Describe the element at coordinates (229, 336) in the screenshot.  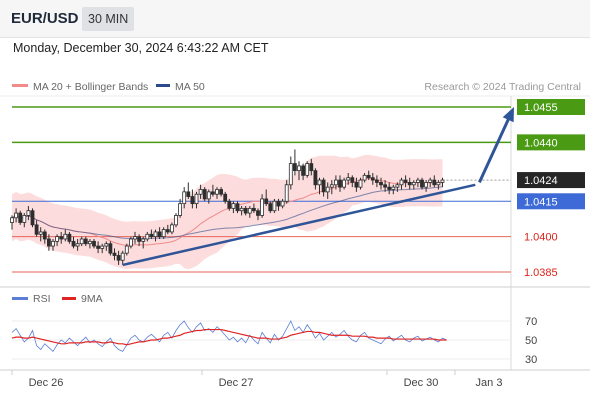
I see `rsi-line` at that location.